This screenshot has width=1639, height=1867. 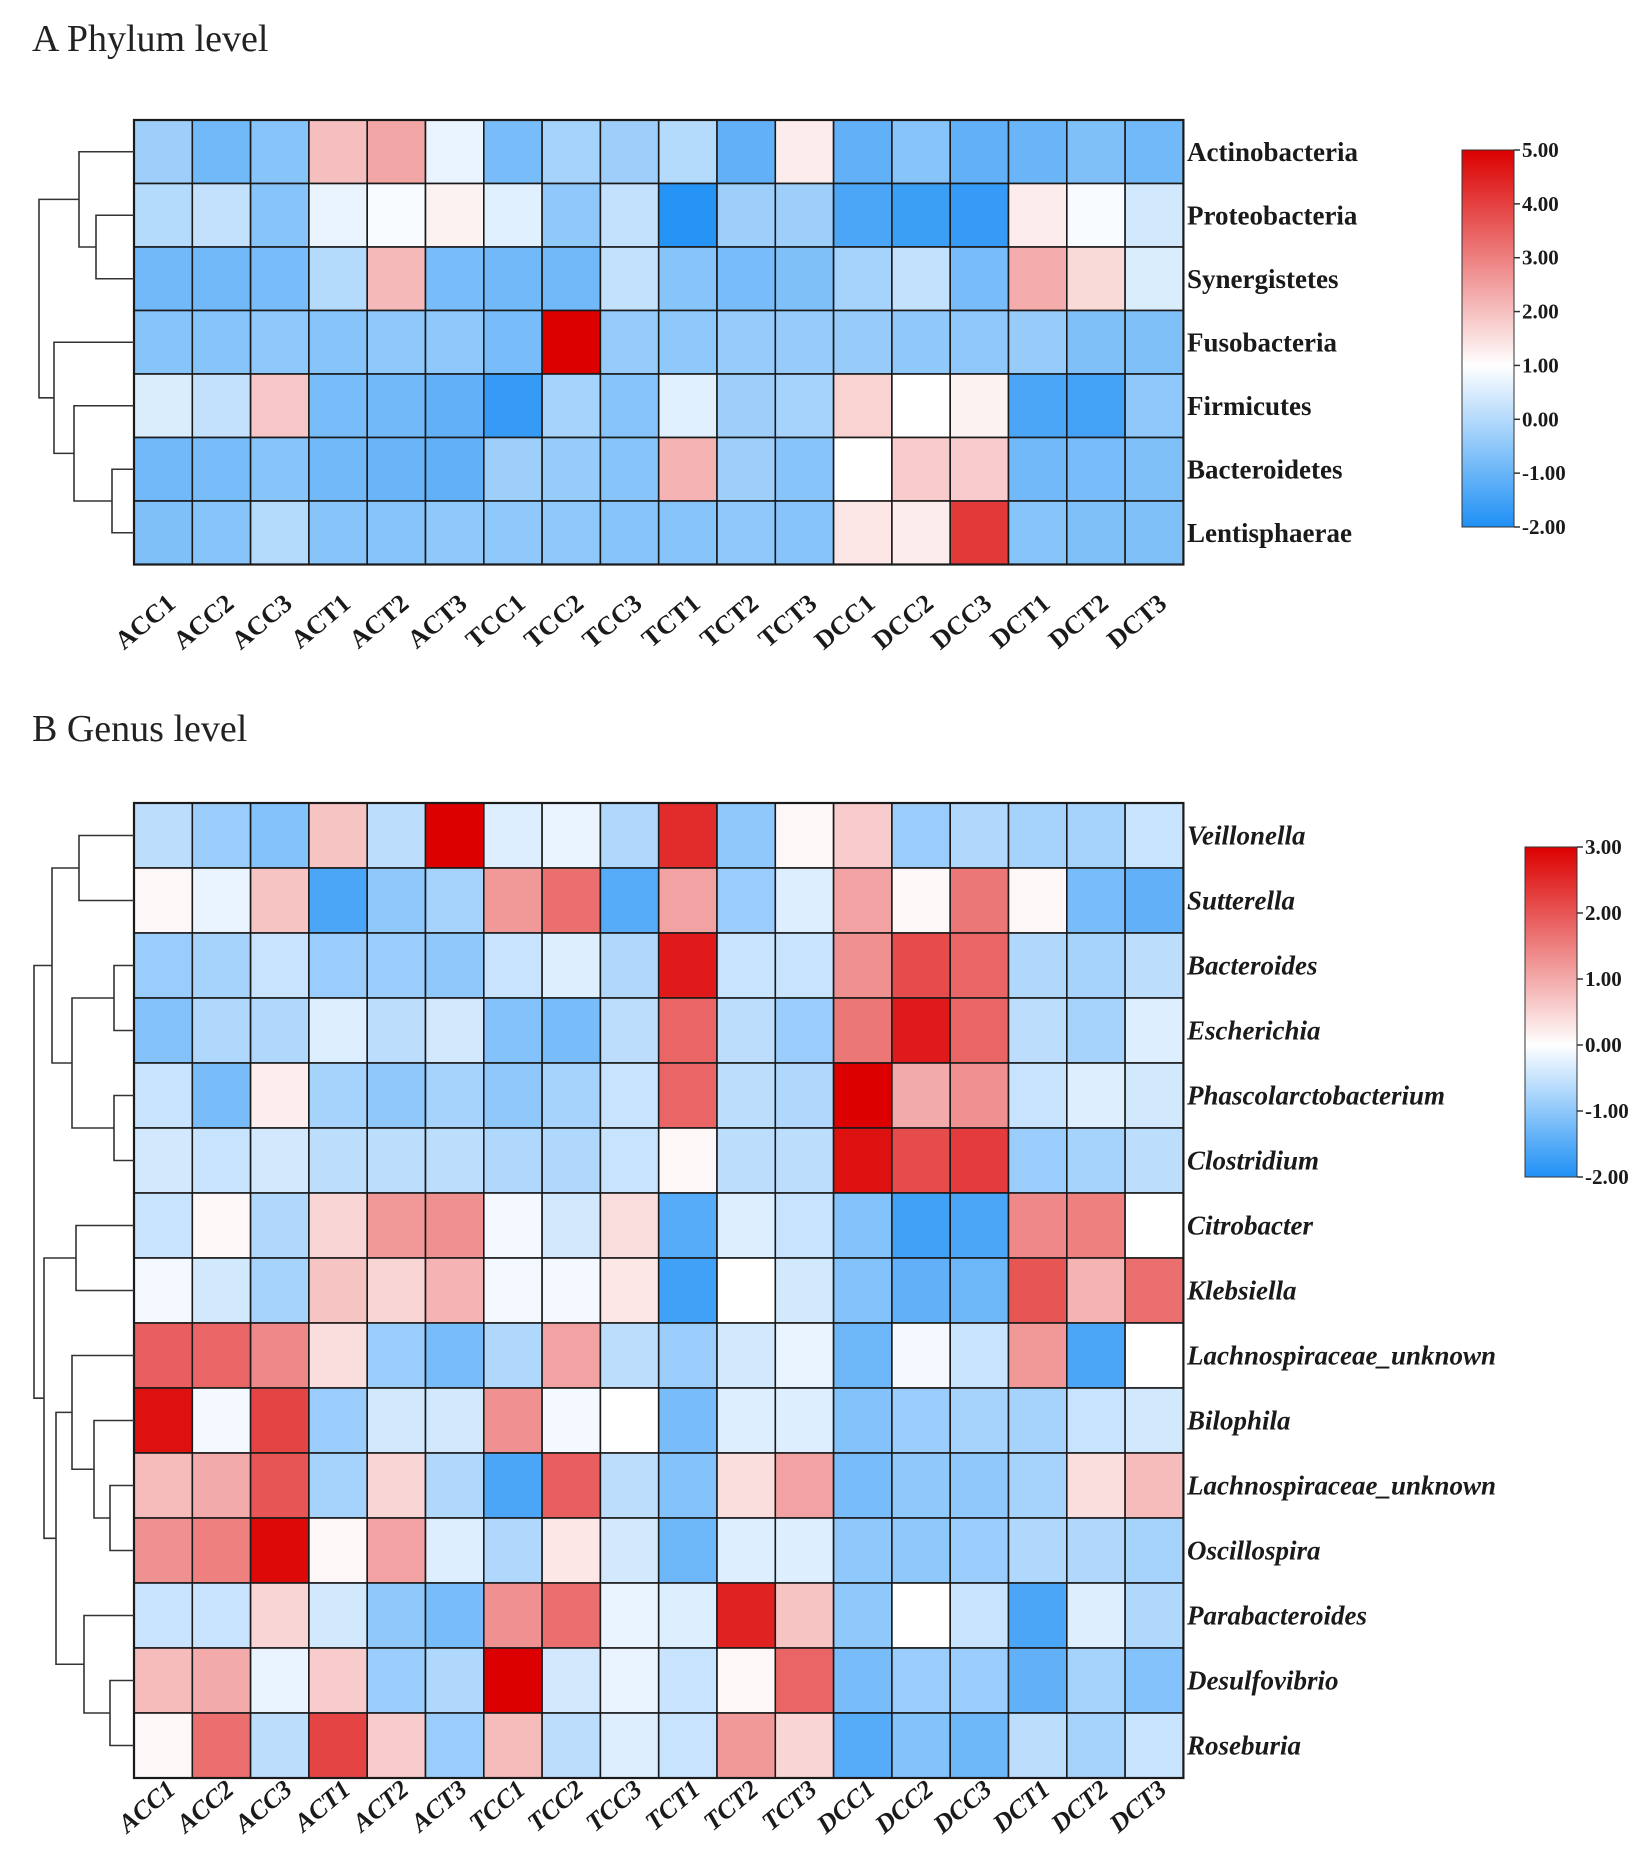 I want to click on column-label: TCT2, so click(x=731, y=1805).